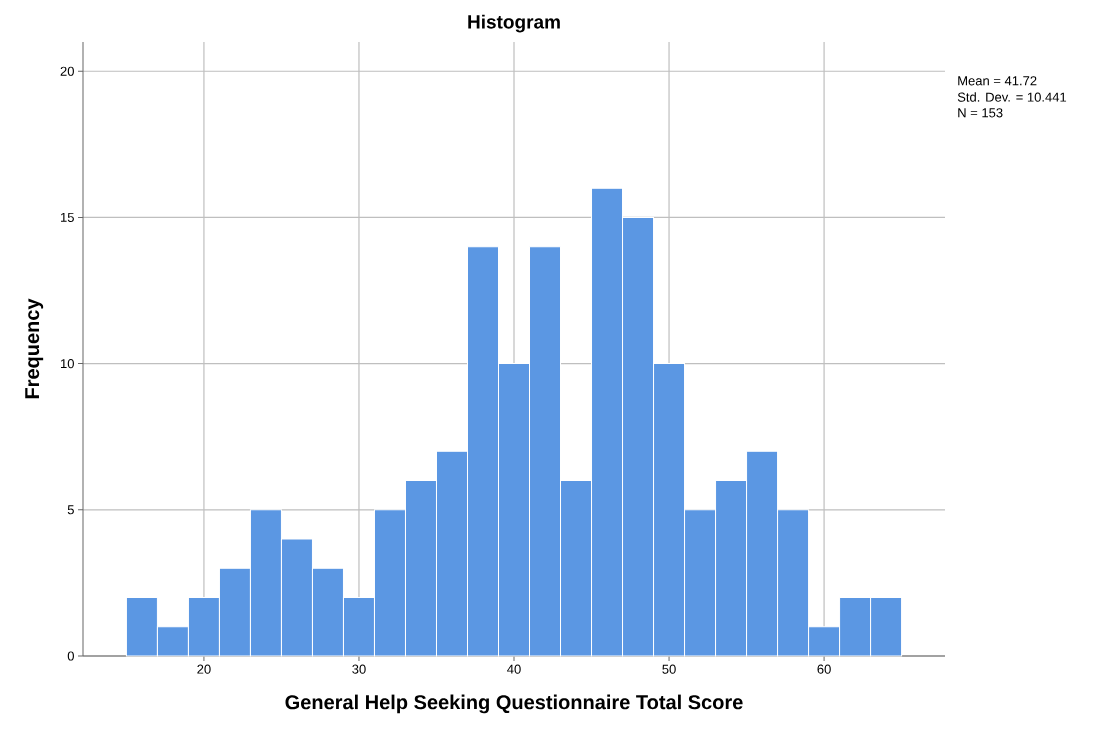  Describe the element at coordinates (67, 71) in the screenshot. I see `y-tick-label: 20` at that location.